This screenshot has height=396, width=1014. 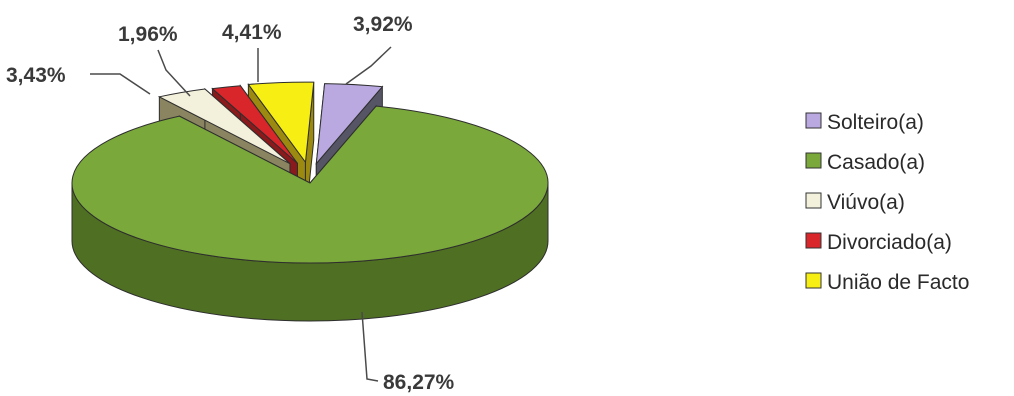 What do you see at coordinates (813, 160) in the screenshot?
I see `legend-swatch-casado` at bounding box center [813, 160].